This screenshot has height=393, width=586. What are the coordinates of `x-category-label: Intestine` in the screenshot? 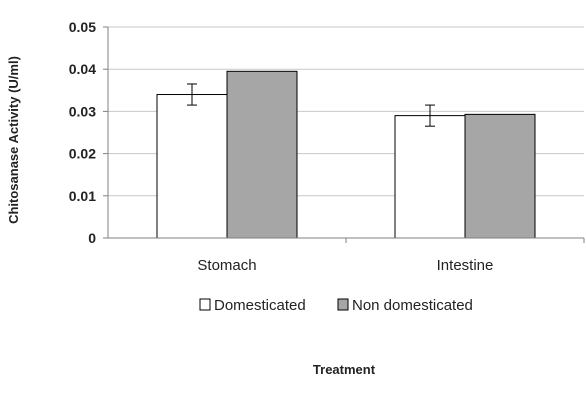 It's located at (465, 265).